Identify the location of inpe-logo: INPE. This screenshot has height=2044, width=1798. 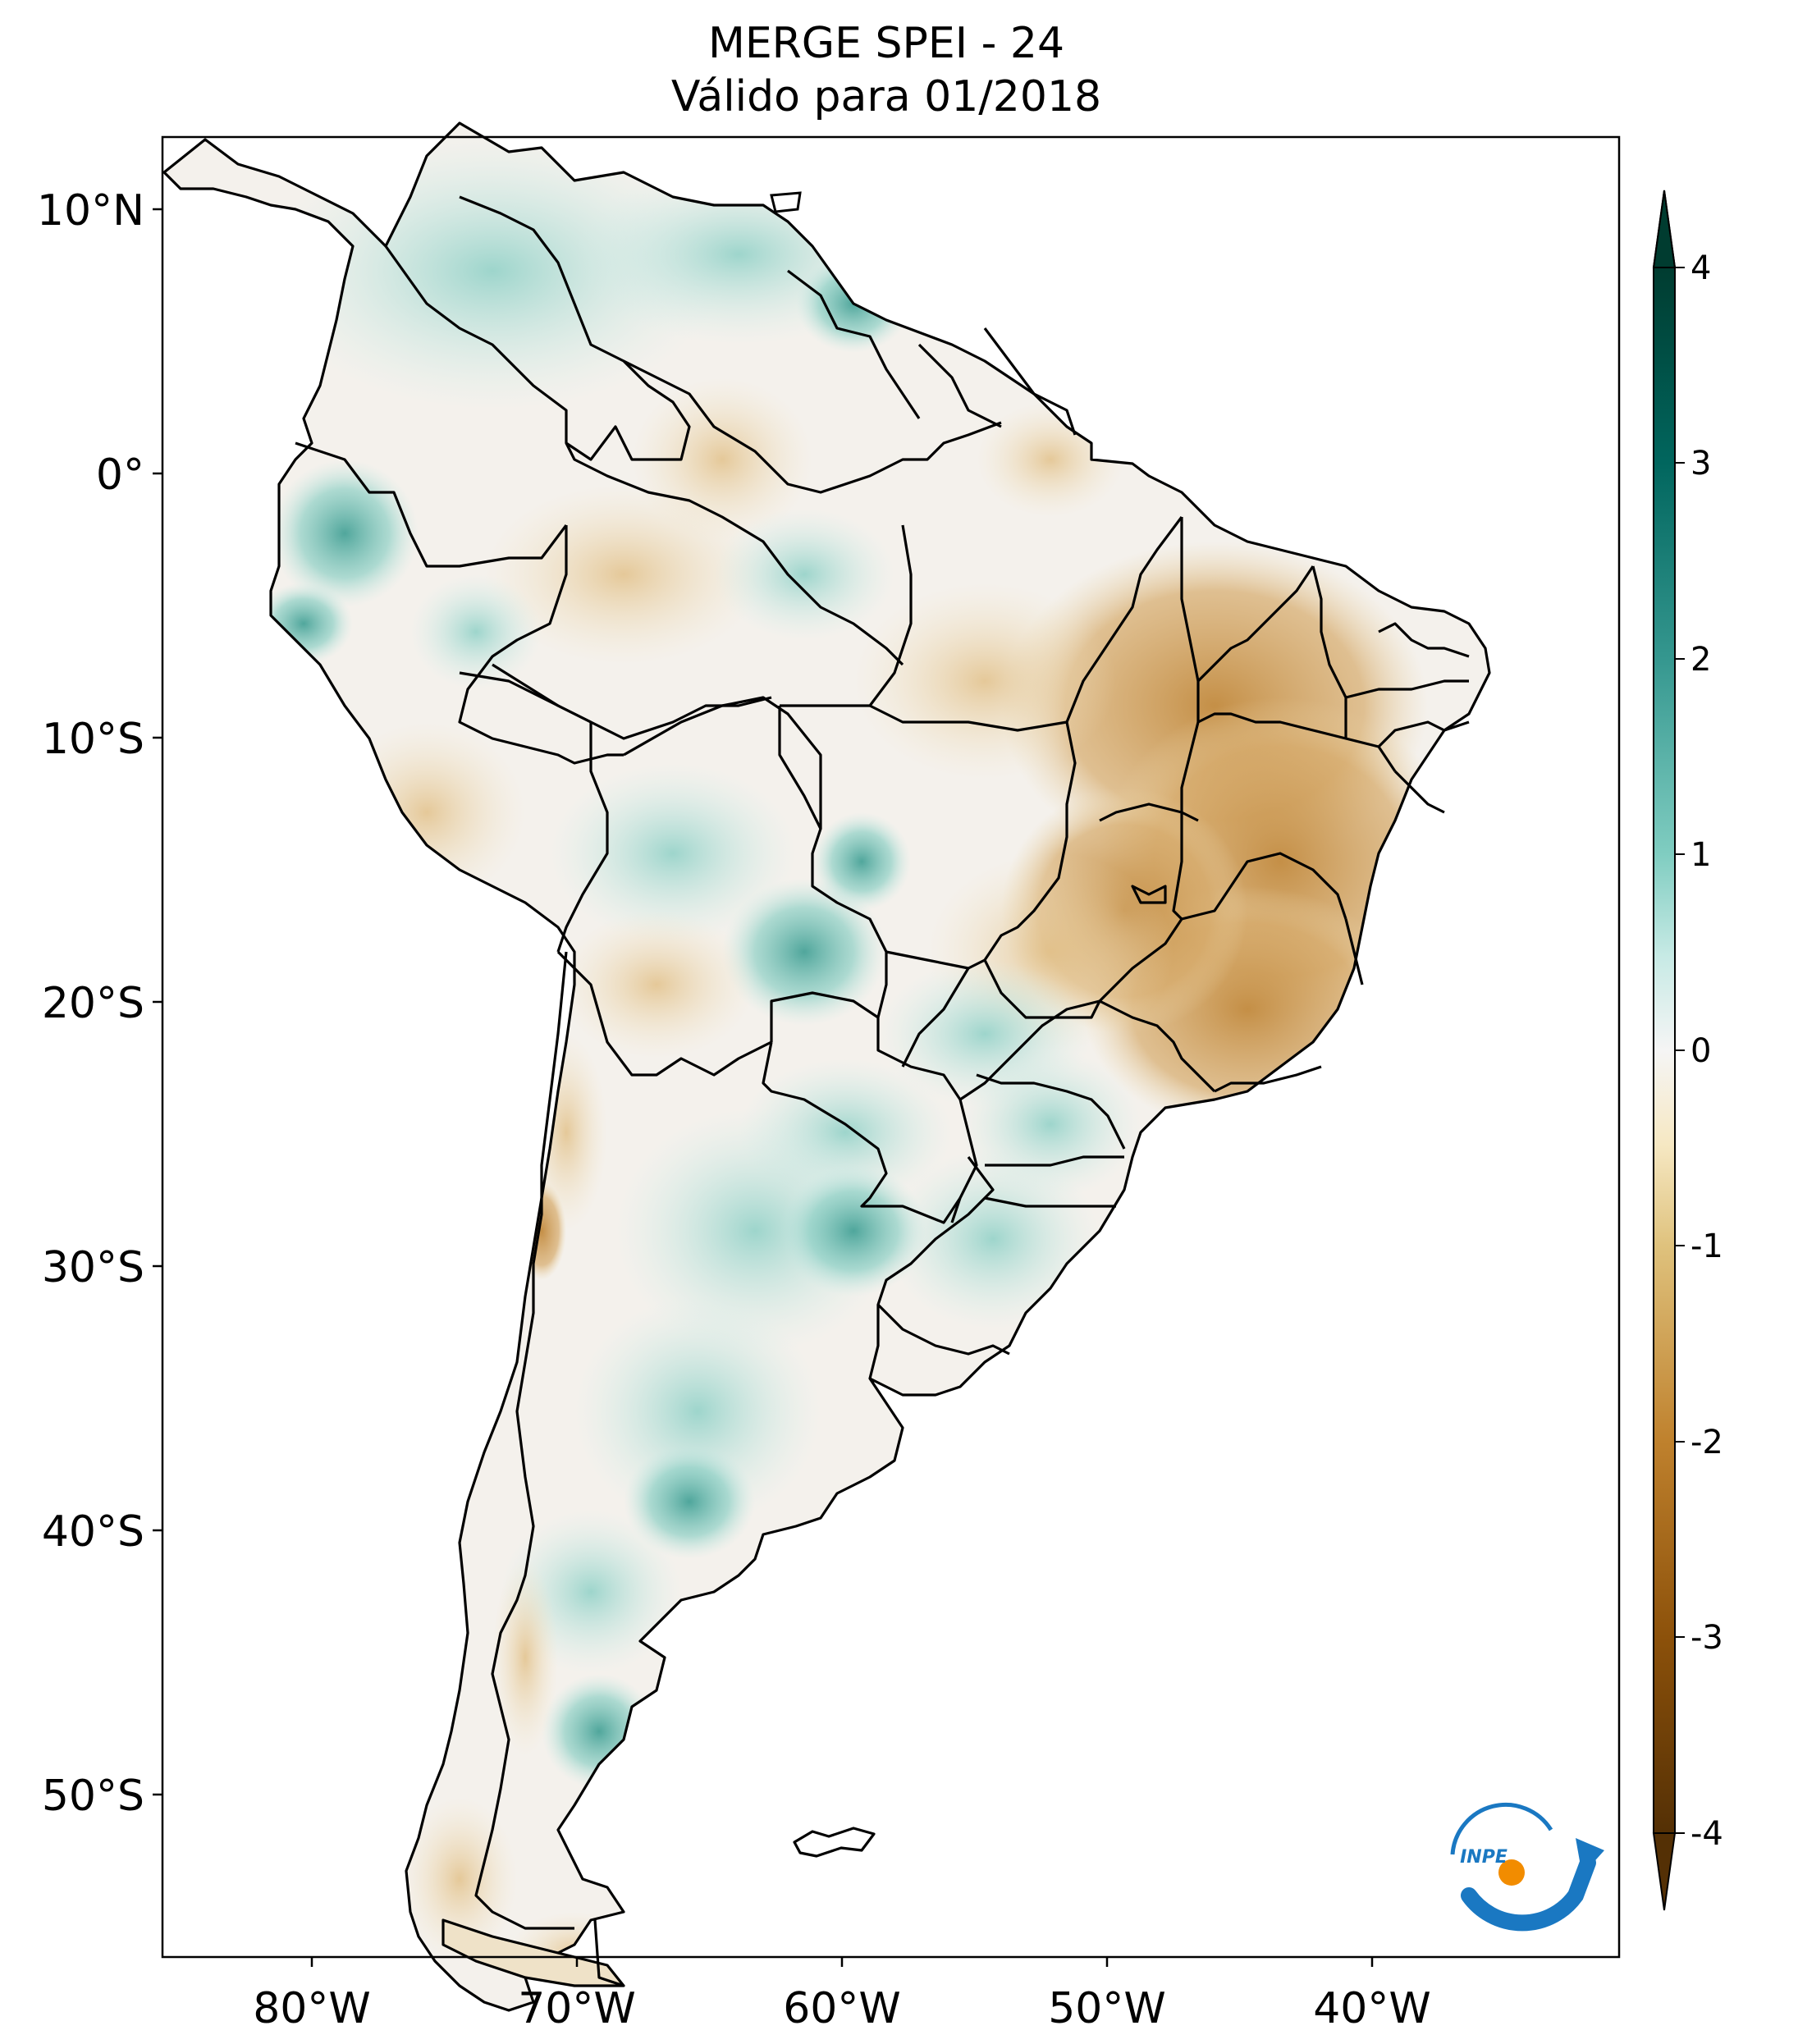
(1527, 1867).